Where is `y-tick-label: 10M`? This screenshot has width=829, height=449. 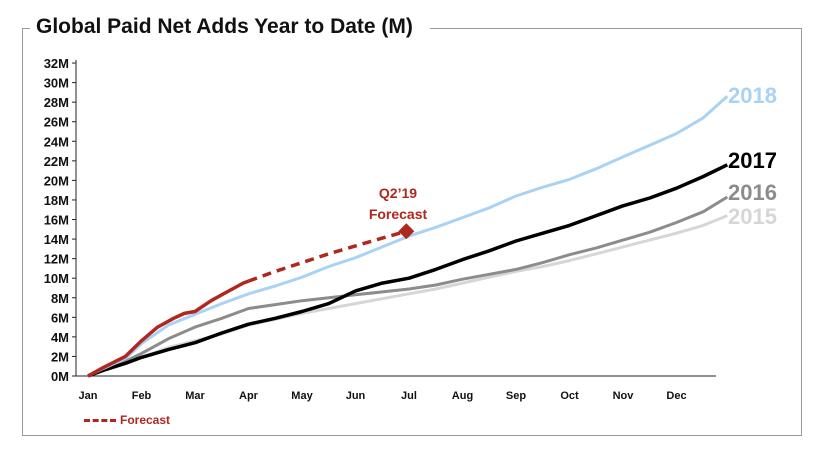 y-tick-label: 10M is located at coordinates (56, 278).